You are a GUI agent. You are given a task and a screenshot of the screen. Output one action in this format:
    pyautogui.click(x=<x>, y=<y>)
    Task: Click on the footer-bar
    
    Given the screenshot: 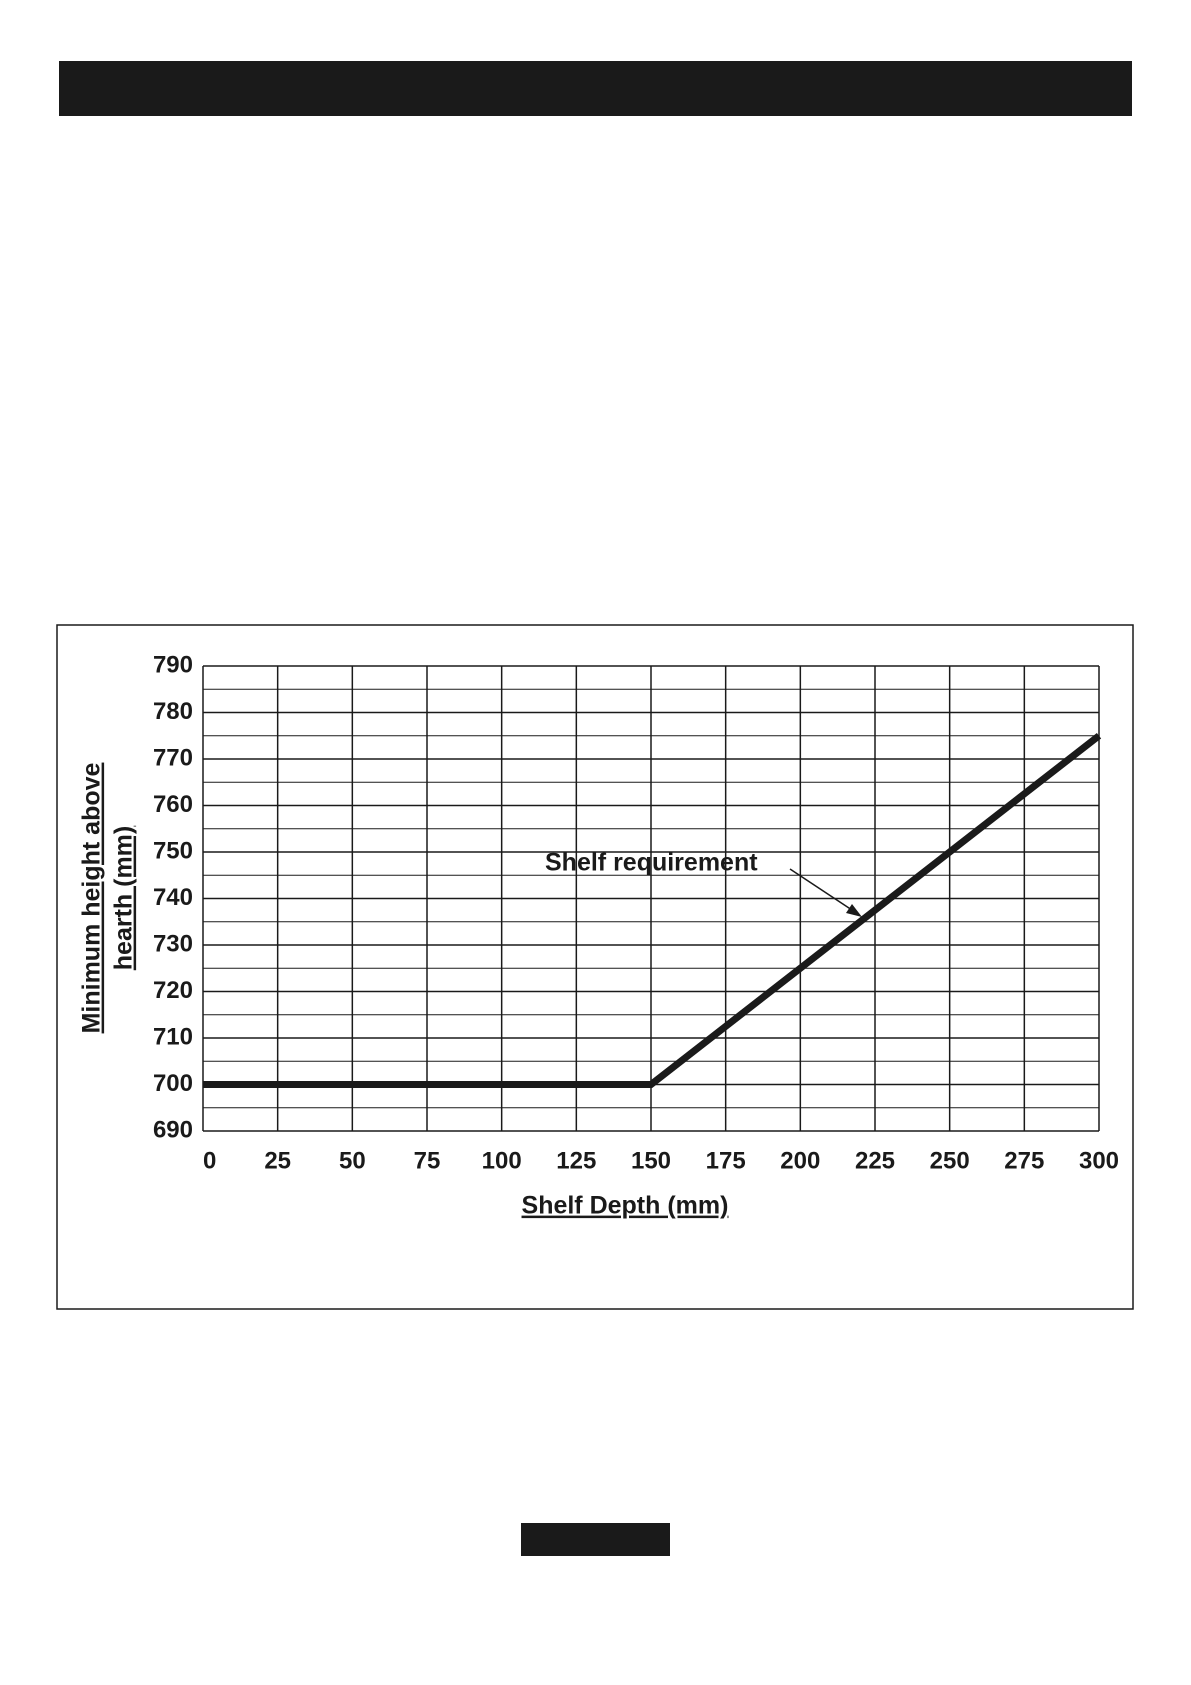 What is the action you would take?
    pyautogui.click(x=595, y=1539)
    